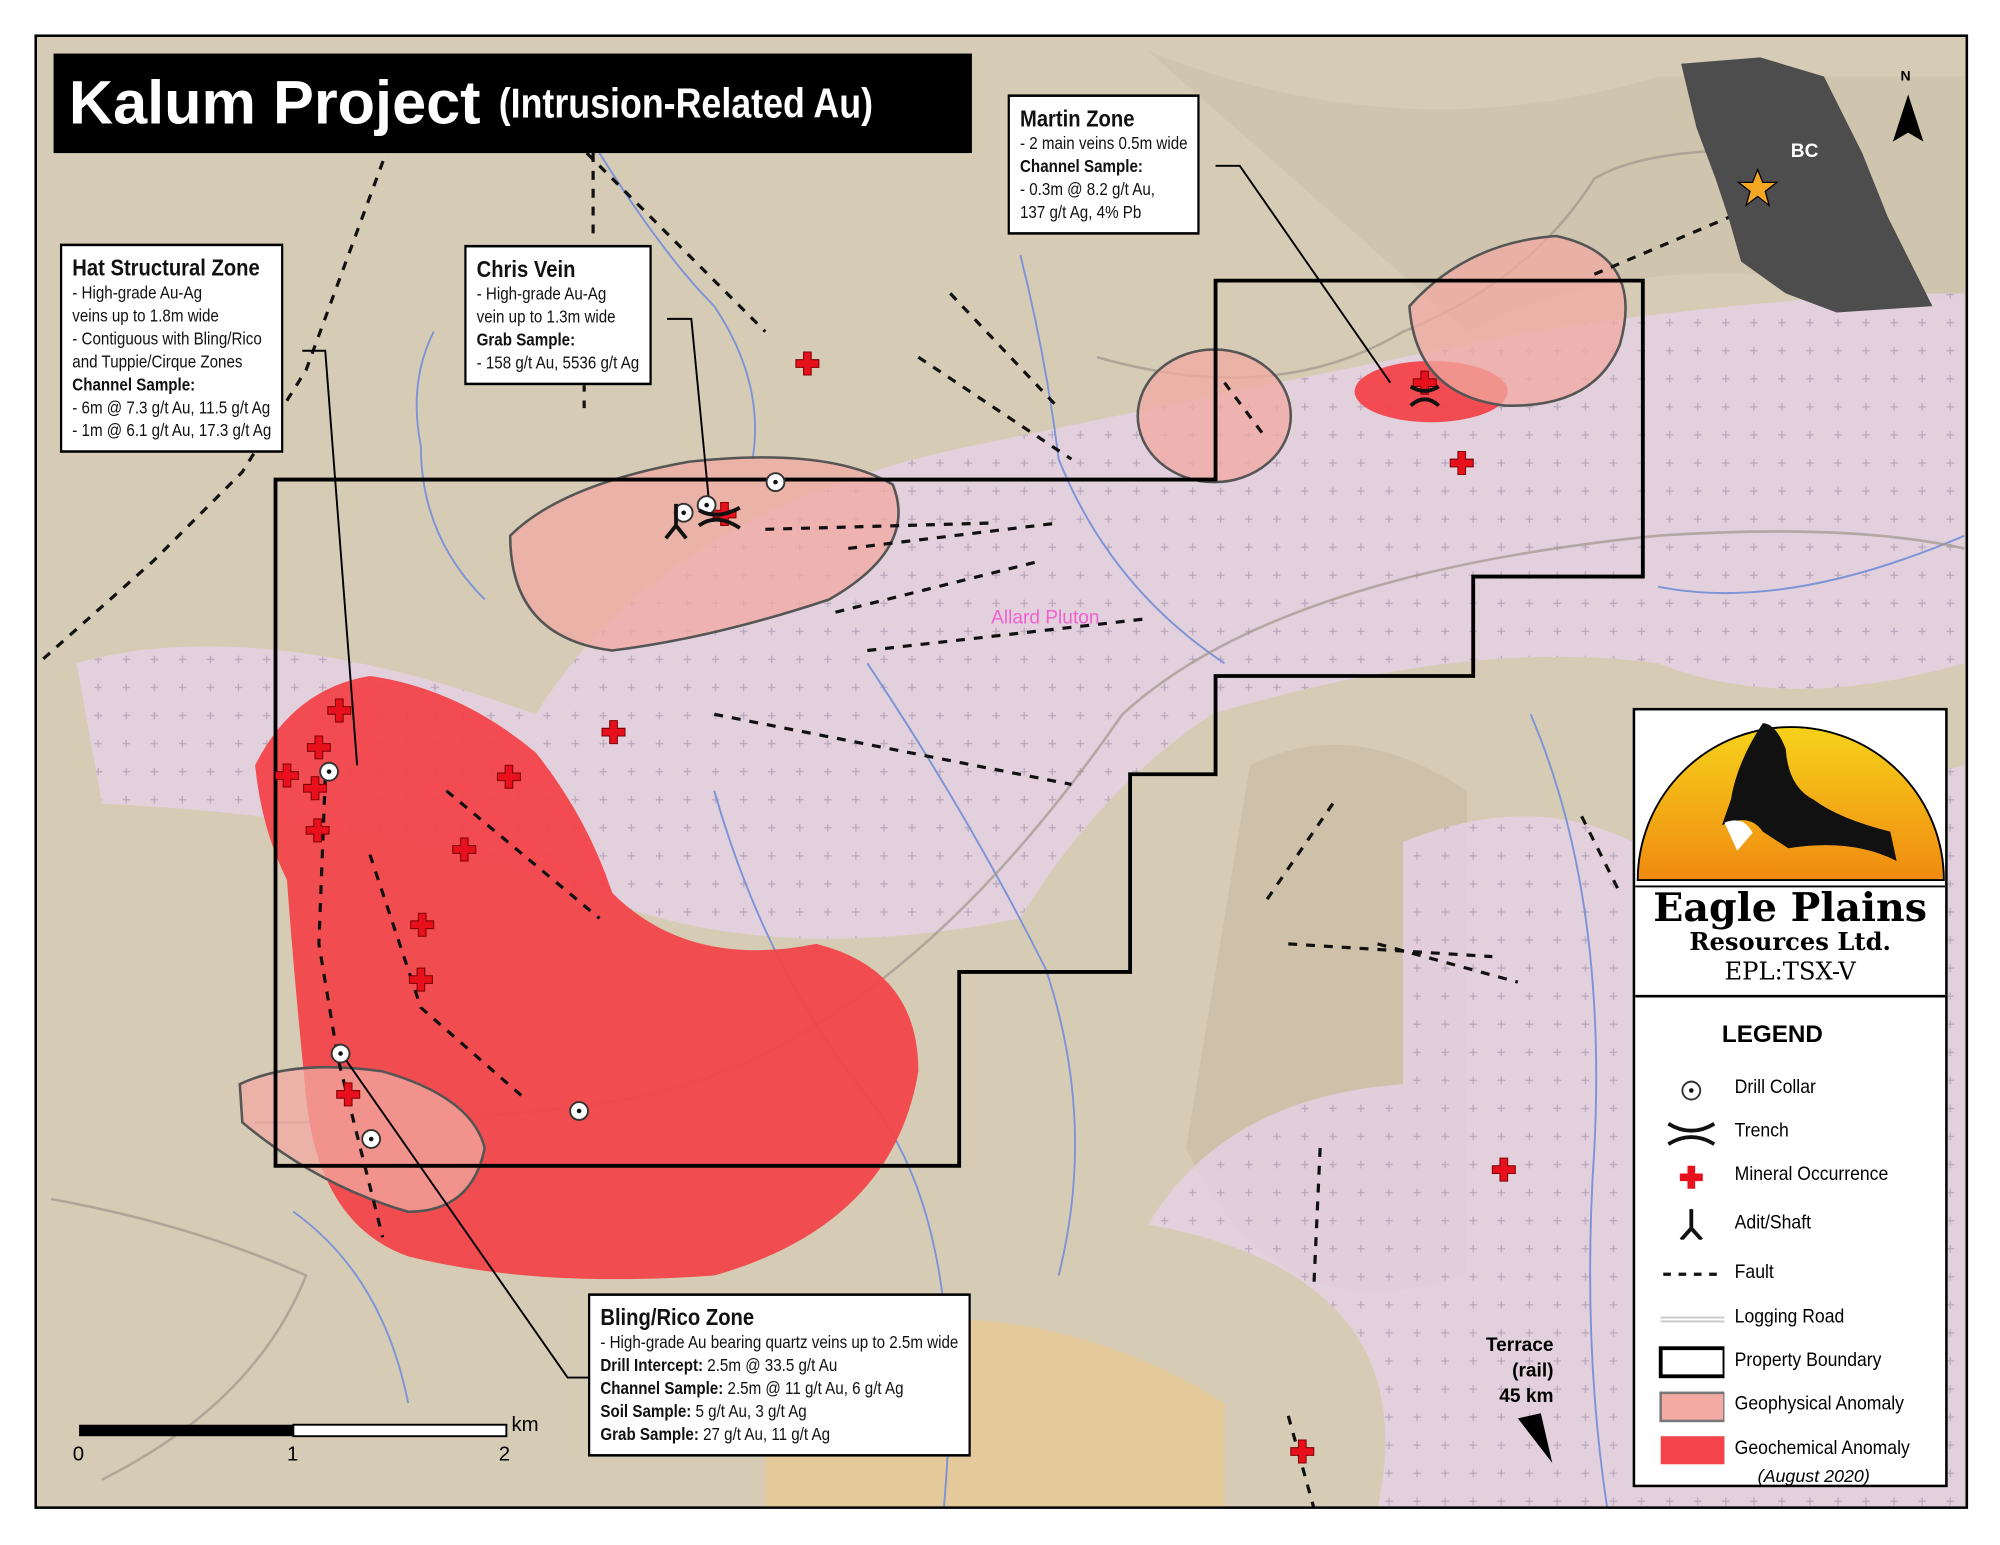  What do you see at coordinates (1754, 1272) in the screenshot?
I see `legend-item-fault: Fault` at bounding box center [1754, 1272].